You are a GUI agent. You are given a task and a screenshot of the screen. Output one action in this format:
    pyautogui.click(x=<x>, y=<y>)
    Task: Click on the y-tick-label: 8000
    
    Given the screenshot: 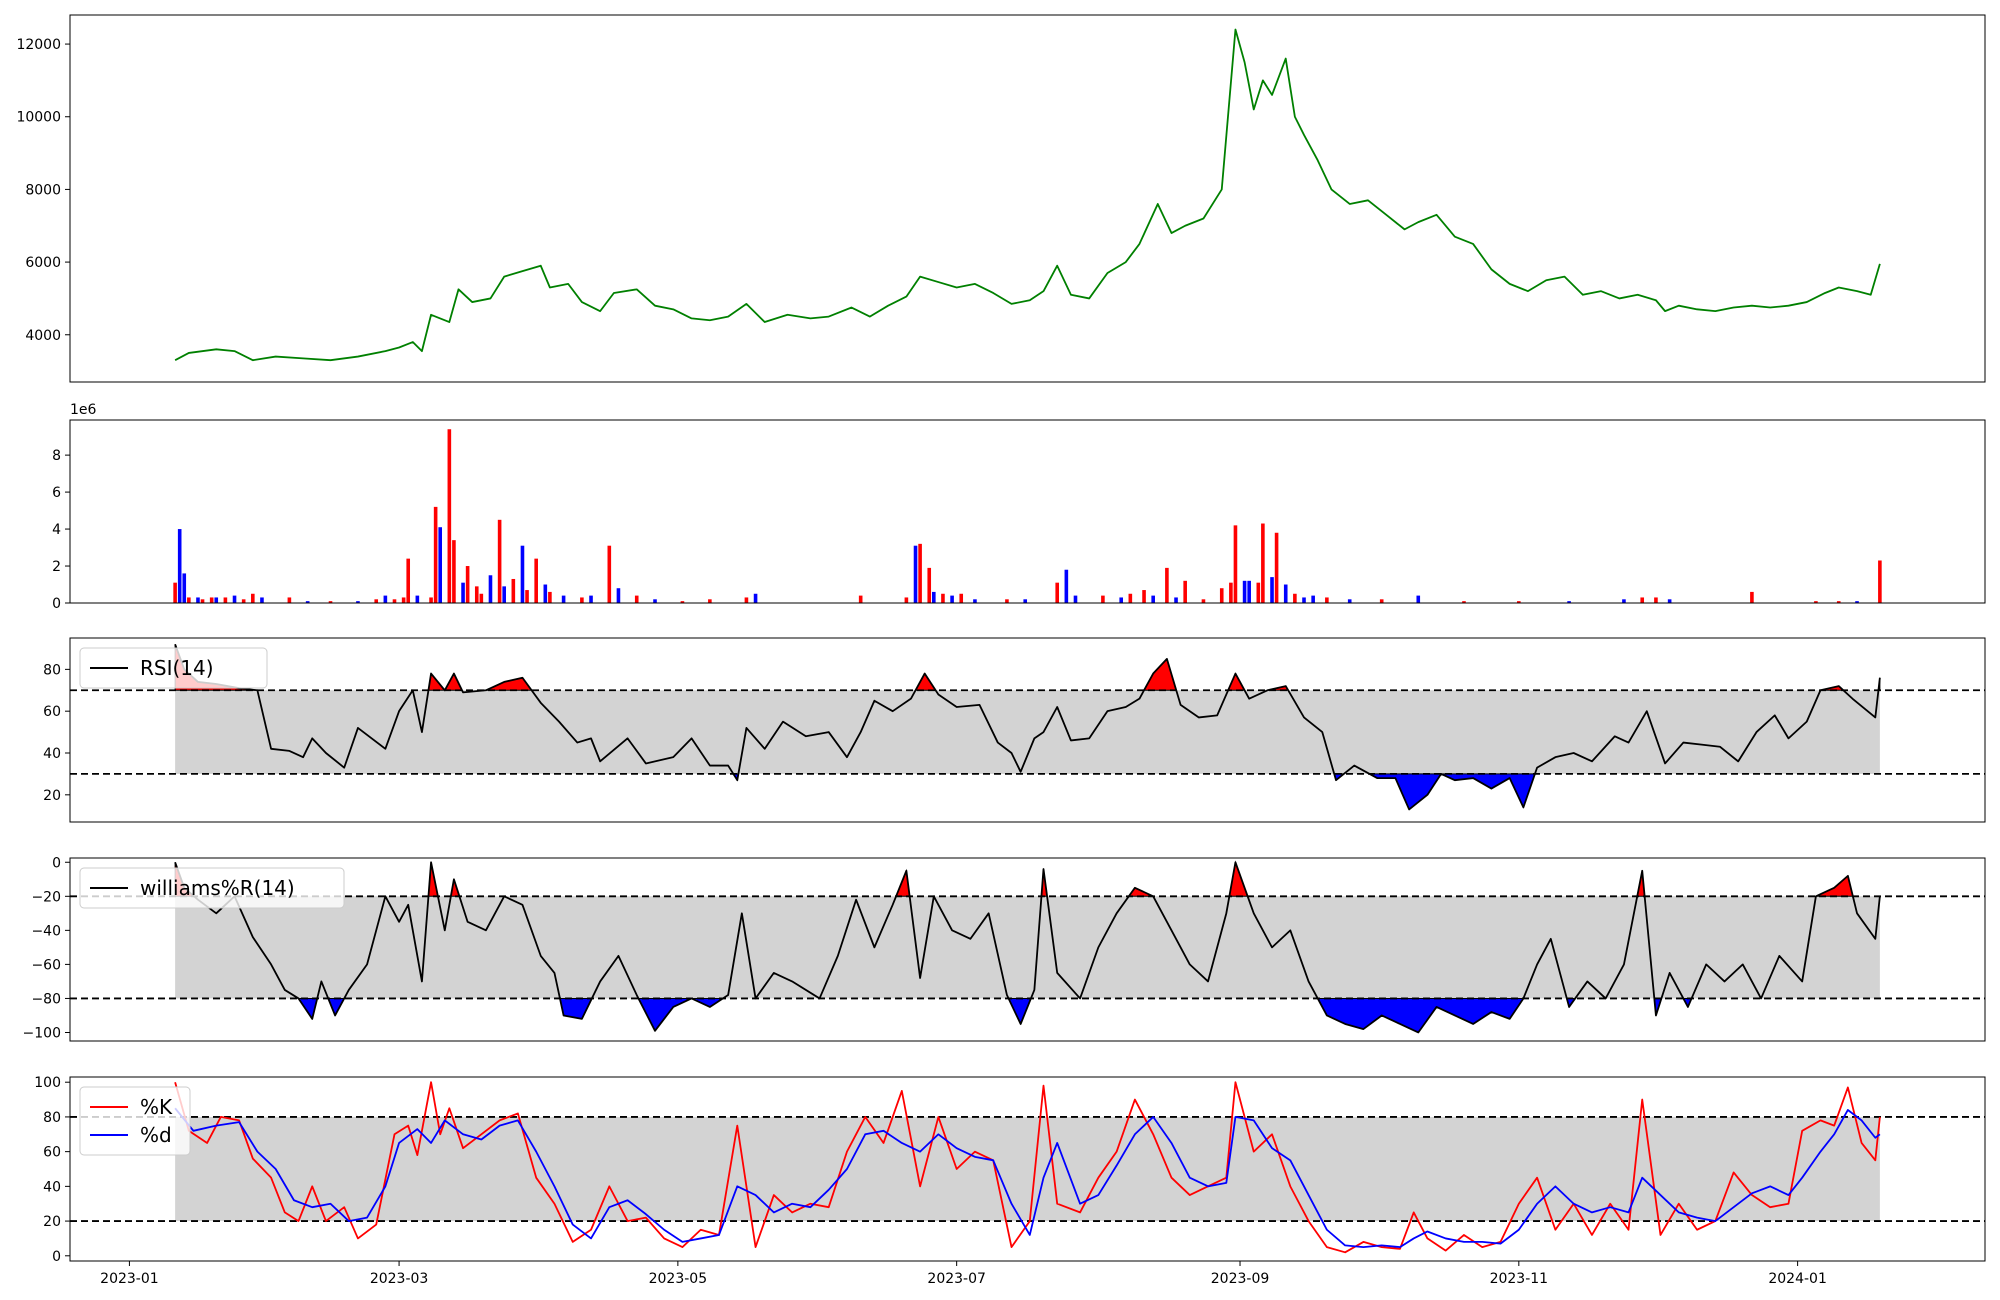 What is the action you would take?
    pyautogui.click(x=43, y=190)
    